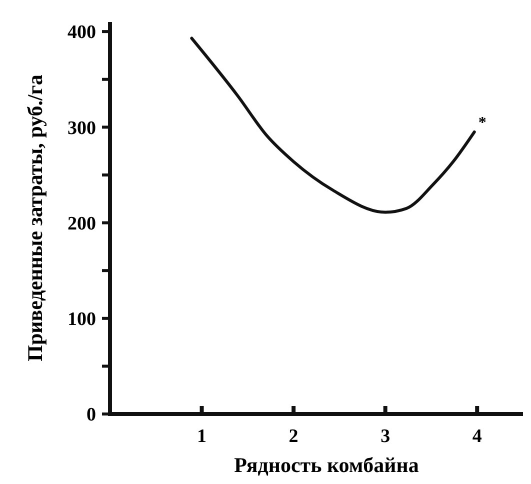 This screenshot has width=531, height=484. Describe the element at coordinates (82, 319) in the screenshot. I see `y-tick-label: 100` at that location.